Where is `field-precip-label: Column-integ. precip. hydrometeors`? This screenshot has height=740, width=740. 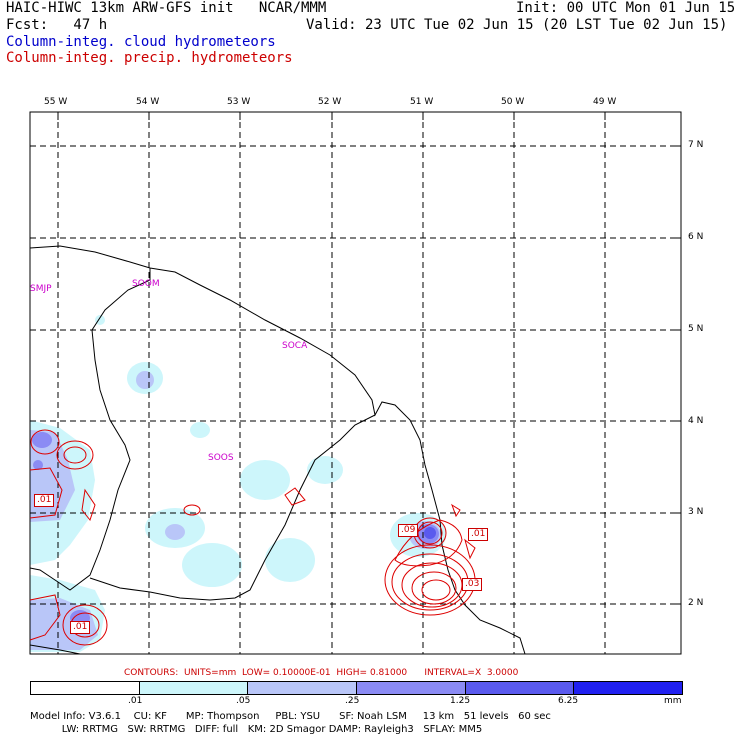 field-precip-label: Column-integ. precip. hydrometeors is located at coordinates (149, 58).